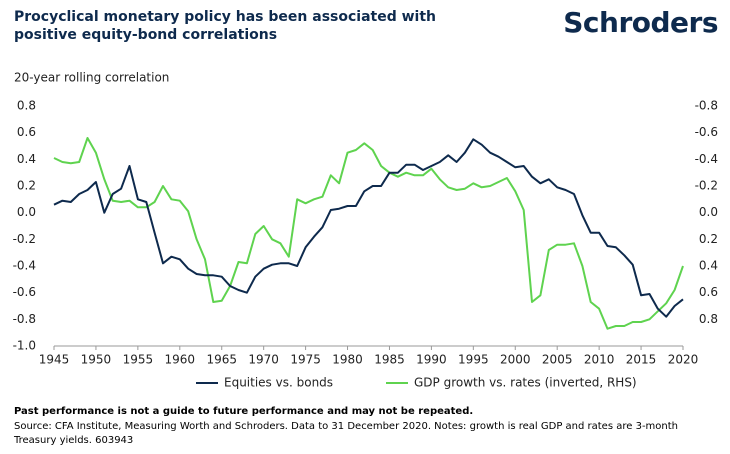 This screenshot has height=454, width=730. I want to click on y-tick-label: -0.4, so click(24, 266).